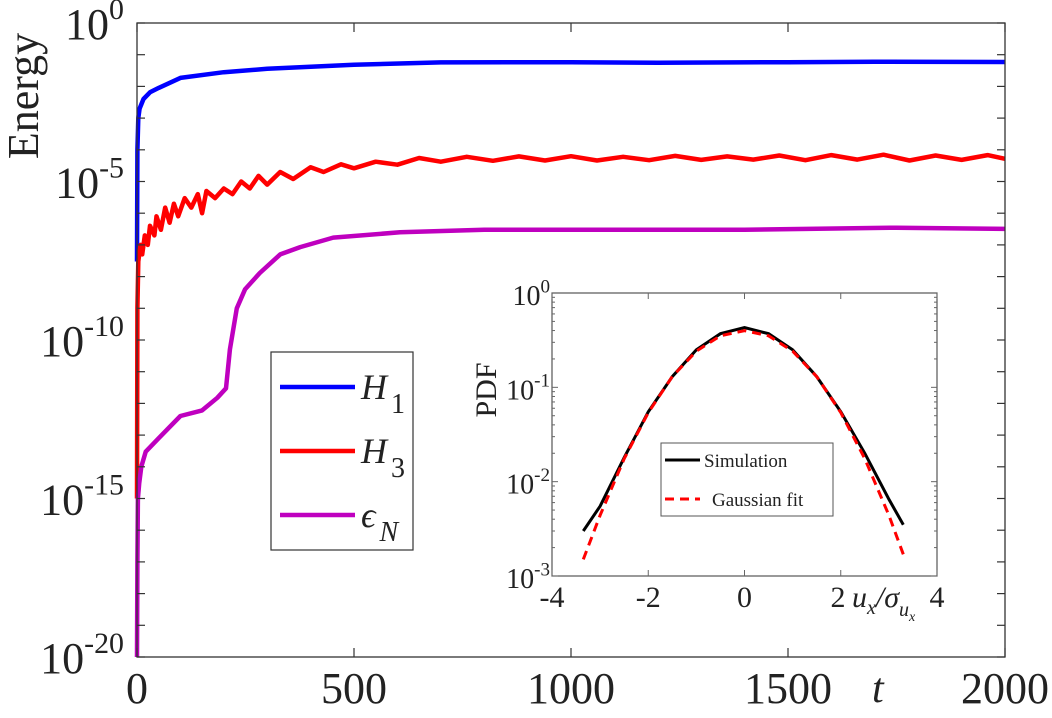 The image size is (1052, 718). Describe the element at coordinates (528, 389) in the screenshot. I see `inset-y-tick-label: 10⁻¹` at that location.